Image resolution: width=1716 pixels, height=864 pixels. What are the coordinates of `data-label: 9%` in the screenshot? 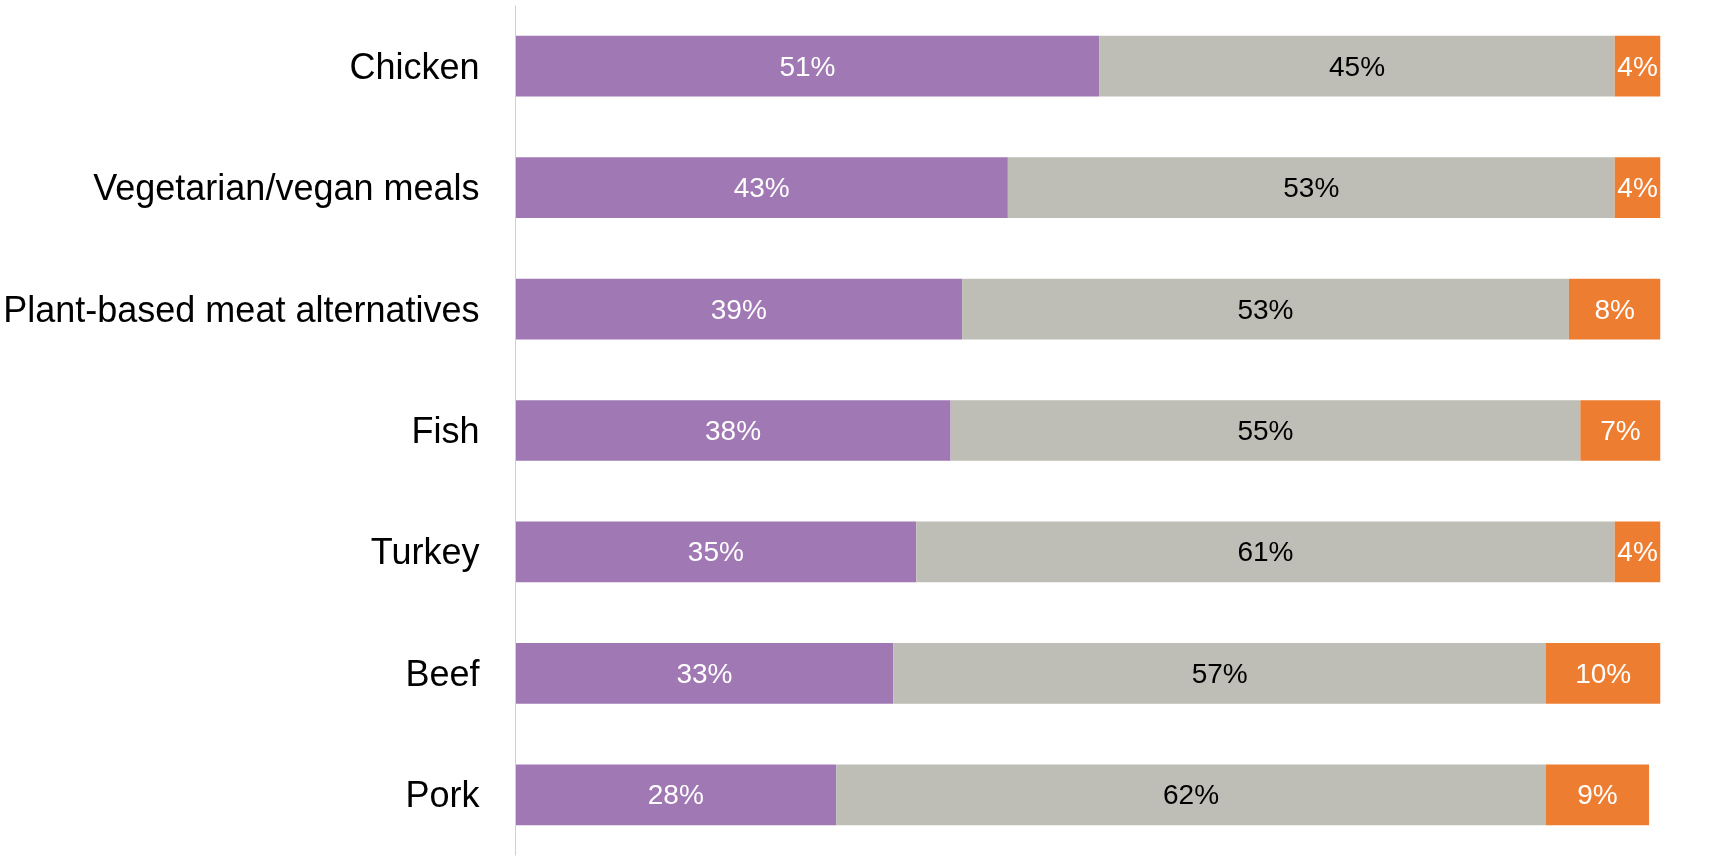 It's located at (1597, 795).